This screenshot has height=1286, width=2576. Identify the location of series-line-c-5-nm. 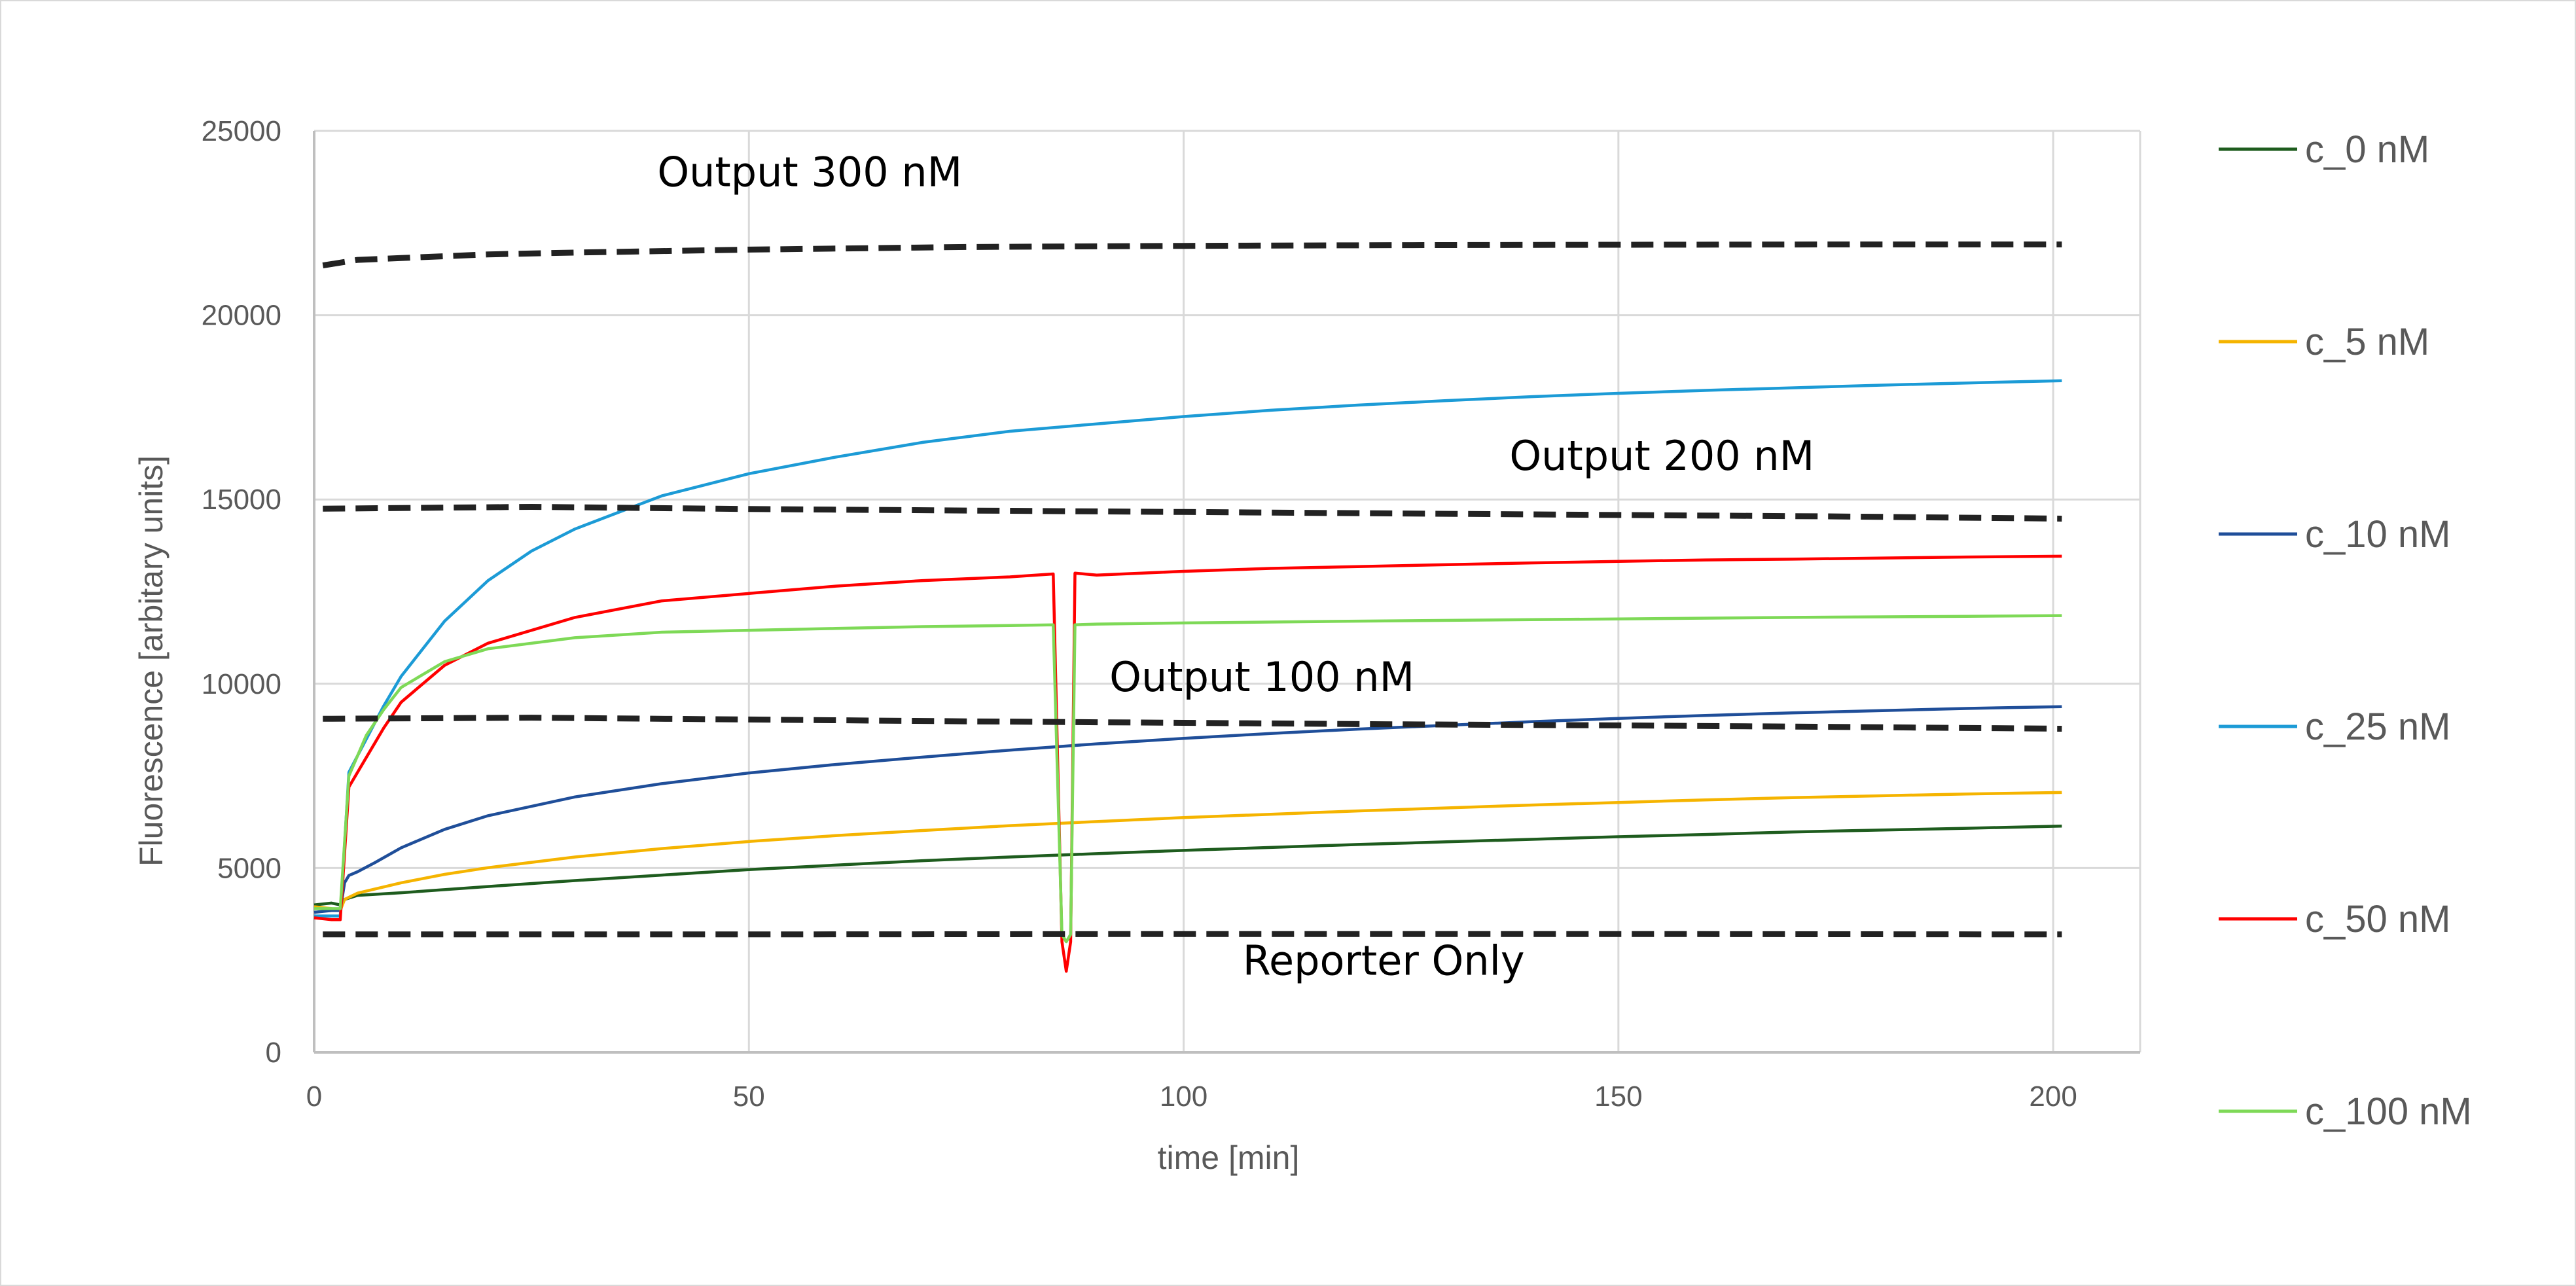
(1187, 851).